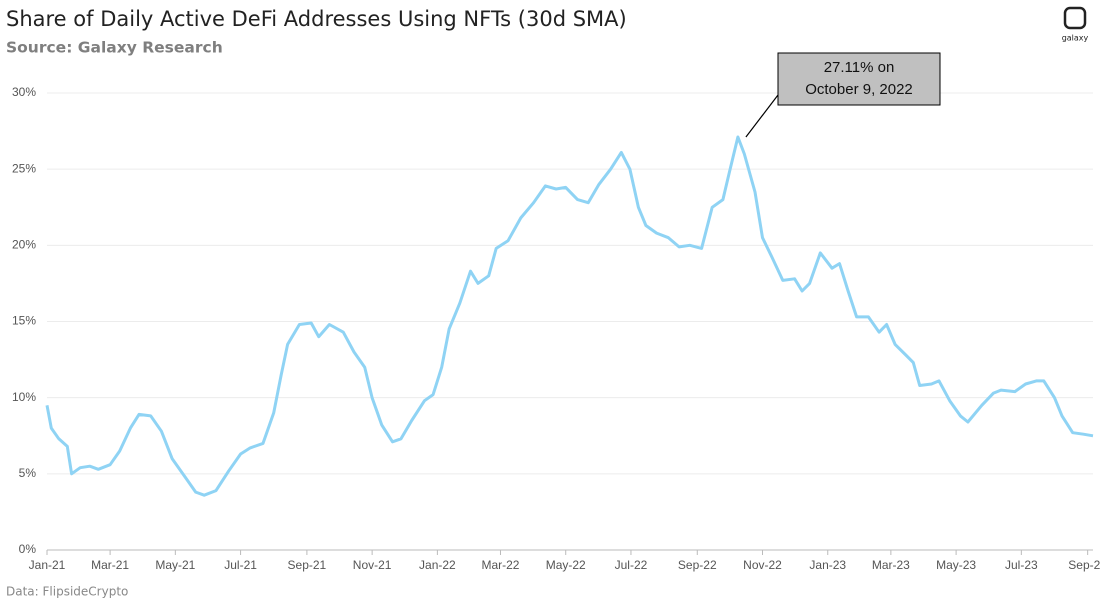 Image resolution: width=1100 pixels, height=607 pixels. What do you see at coordinates (114, 48) in the screenshot?
I see `chart-subtitle: Source: Galaxy Research` at bounding box center [114, 48].